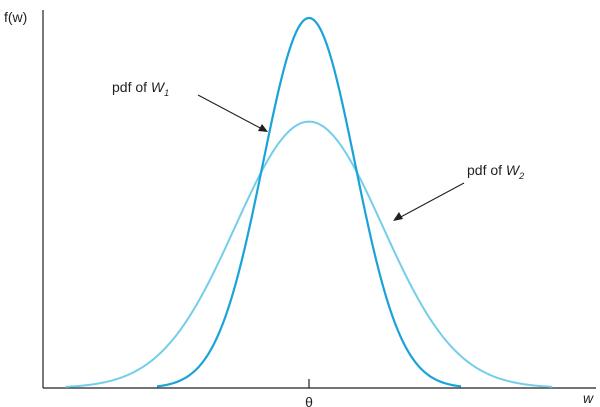 The image size is (600, 407). Describe the element at coordinates (430, 201) in the screenshot. I see `annotation-arrow-w2` at that location.